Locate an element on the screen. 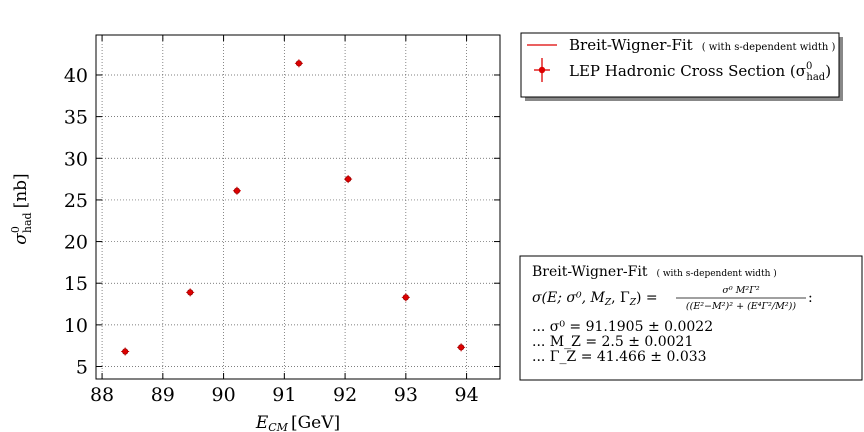  legend-data-sup: 0 is located at coordinates (809, 66).